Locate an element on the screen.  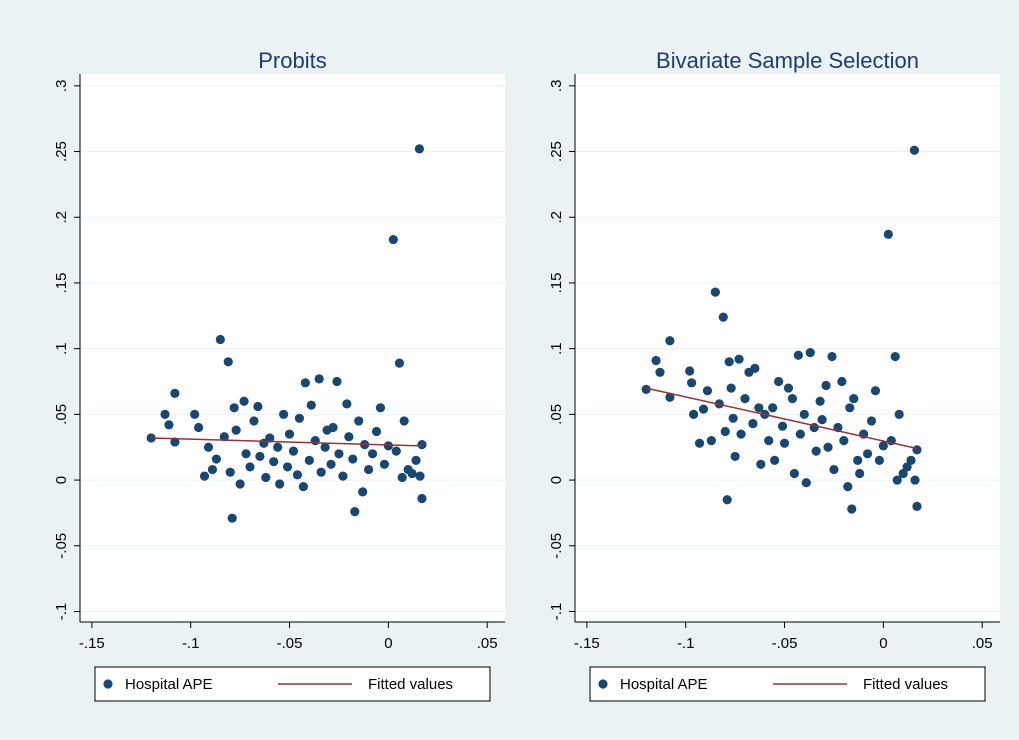
legend-label: Hospital APE is located at coordinates (664, 684).